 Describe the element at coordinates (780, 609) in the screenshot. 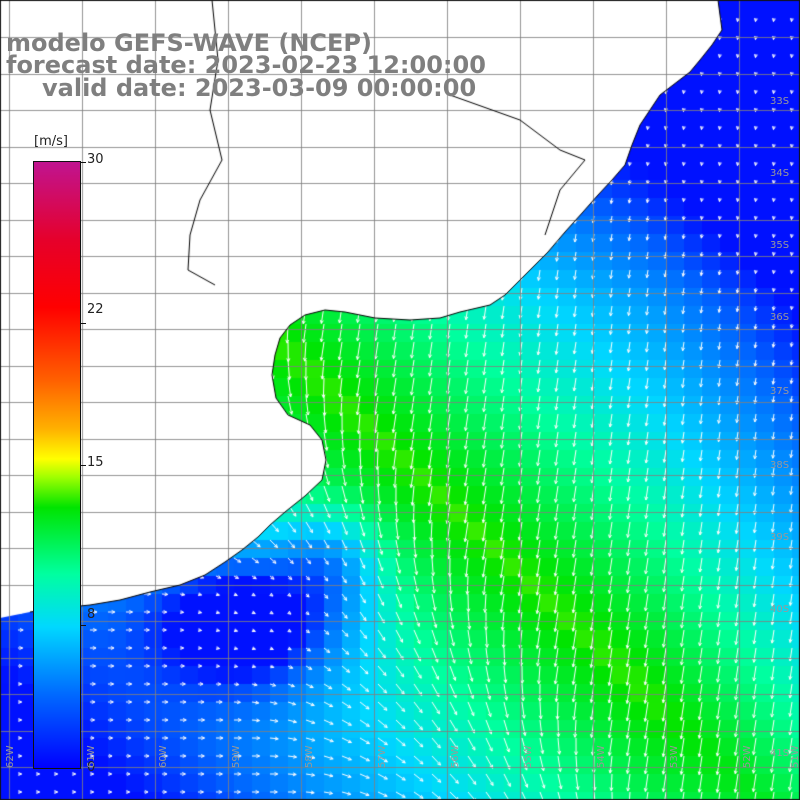

I see `lat-label: 40S` at that location.